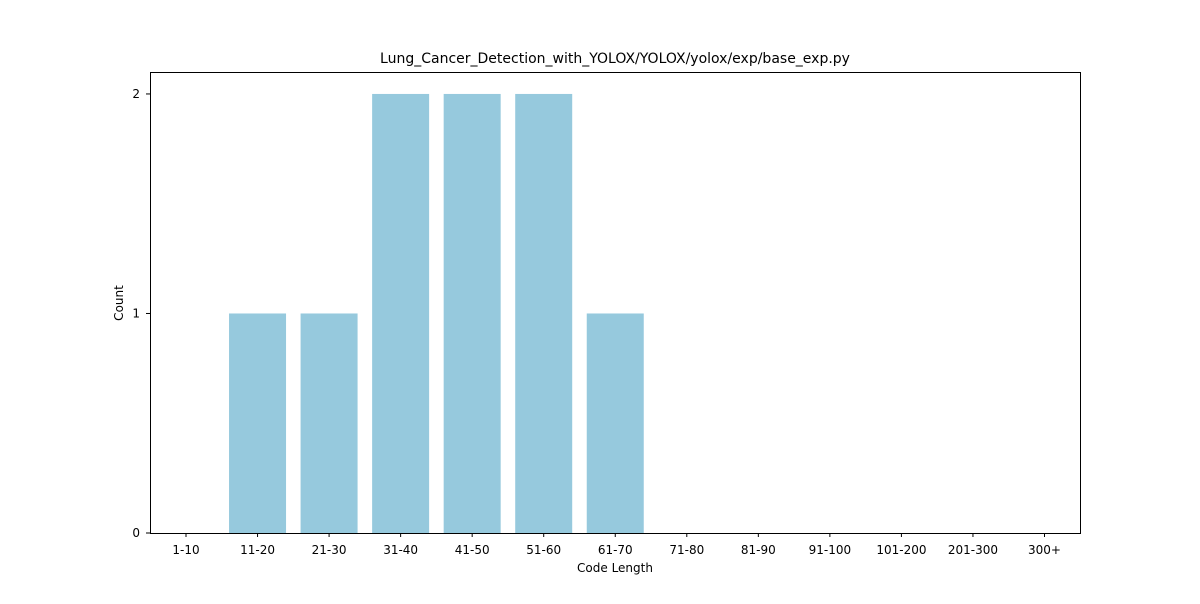 This screenshot has height=604, width=1200. Describe the element at coordinates (830, 550) in the screenshot. I see `x-tick-label: 91-100` at that location.